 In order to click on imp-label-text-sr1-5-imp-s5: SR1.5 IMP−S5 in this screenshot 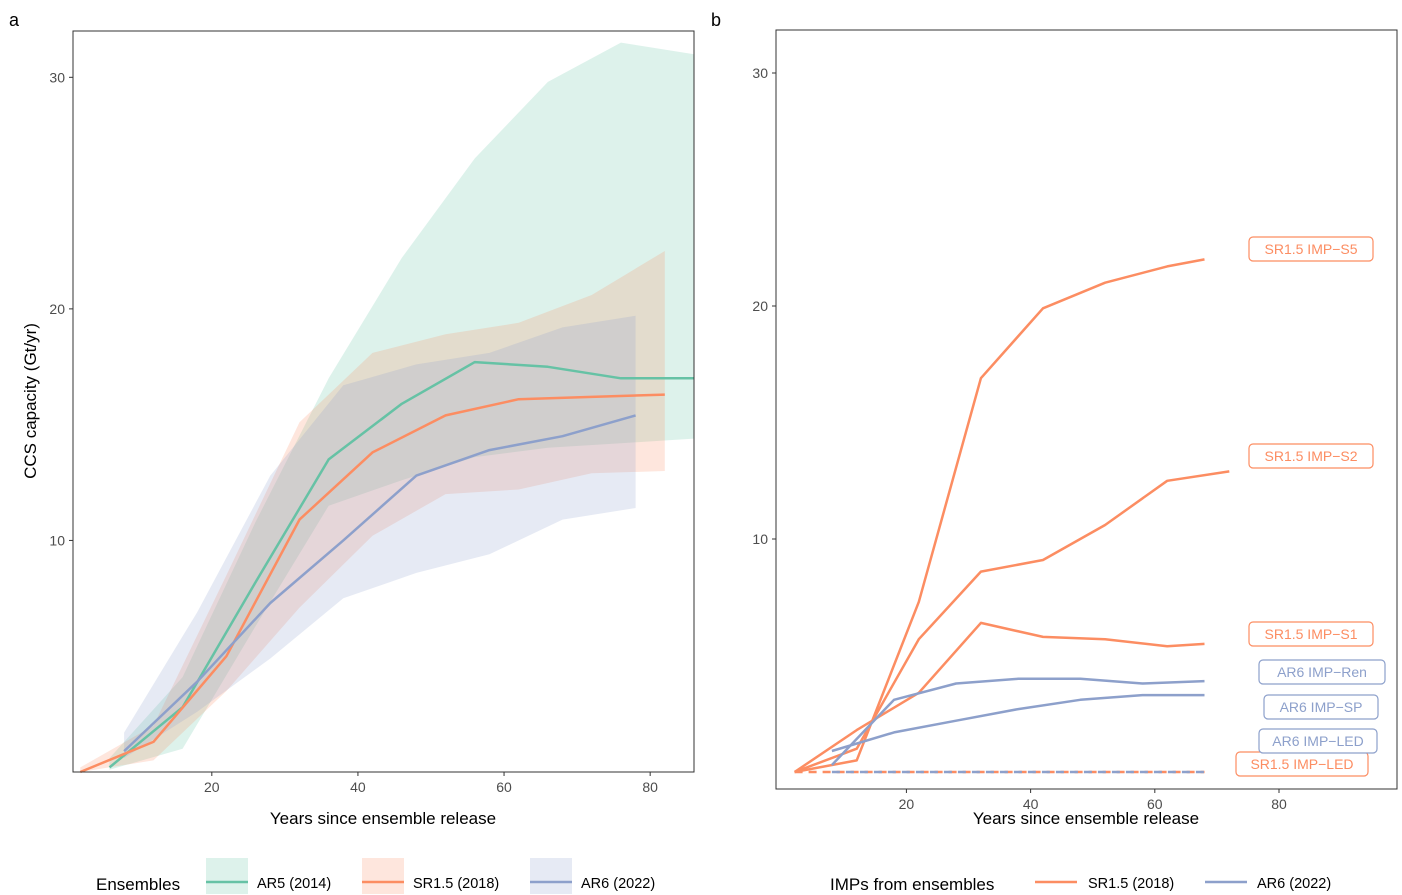, I will do `click(1311, 249)`.